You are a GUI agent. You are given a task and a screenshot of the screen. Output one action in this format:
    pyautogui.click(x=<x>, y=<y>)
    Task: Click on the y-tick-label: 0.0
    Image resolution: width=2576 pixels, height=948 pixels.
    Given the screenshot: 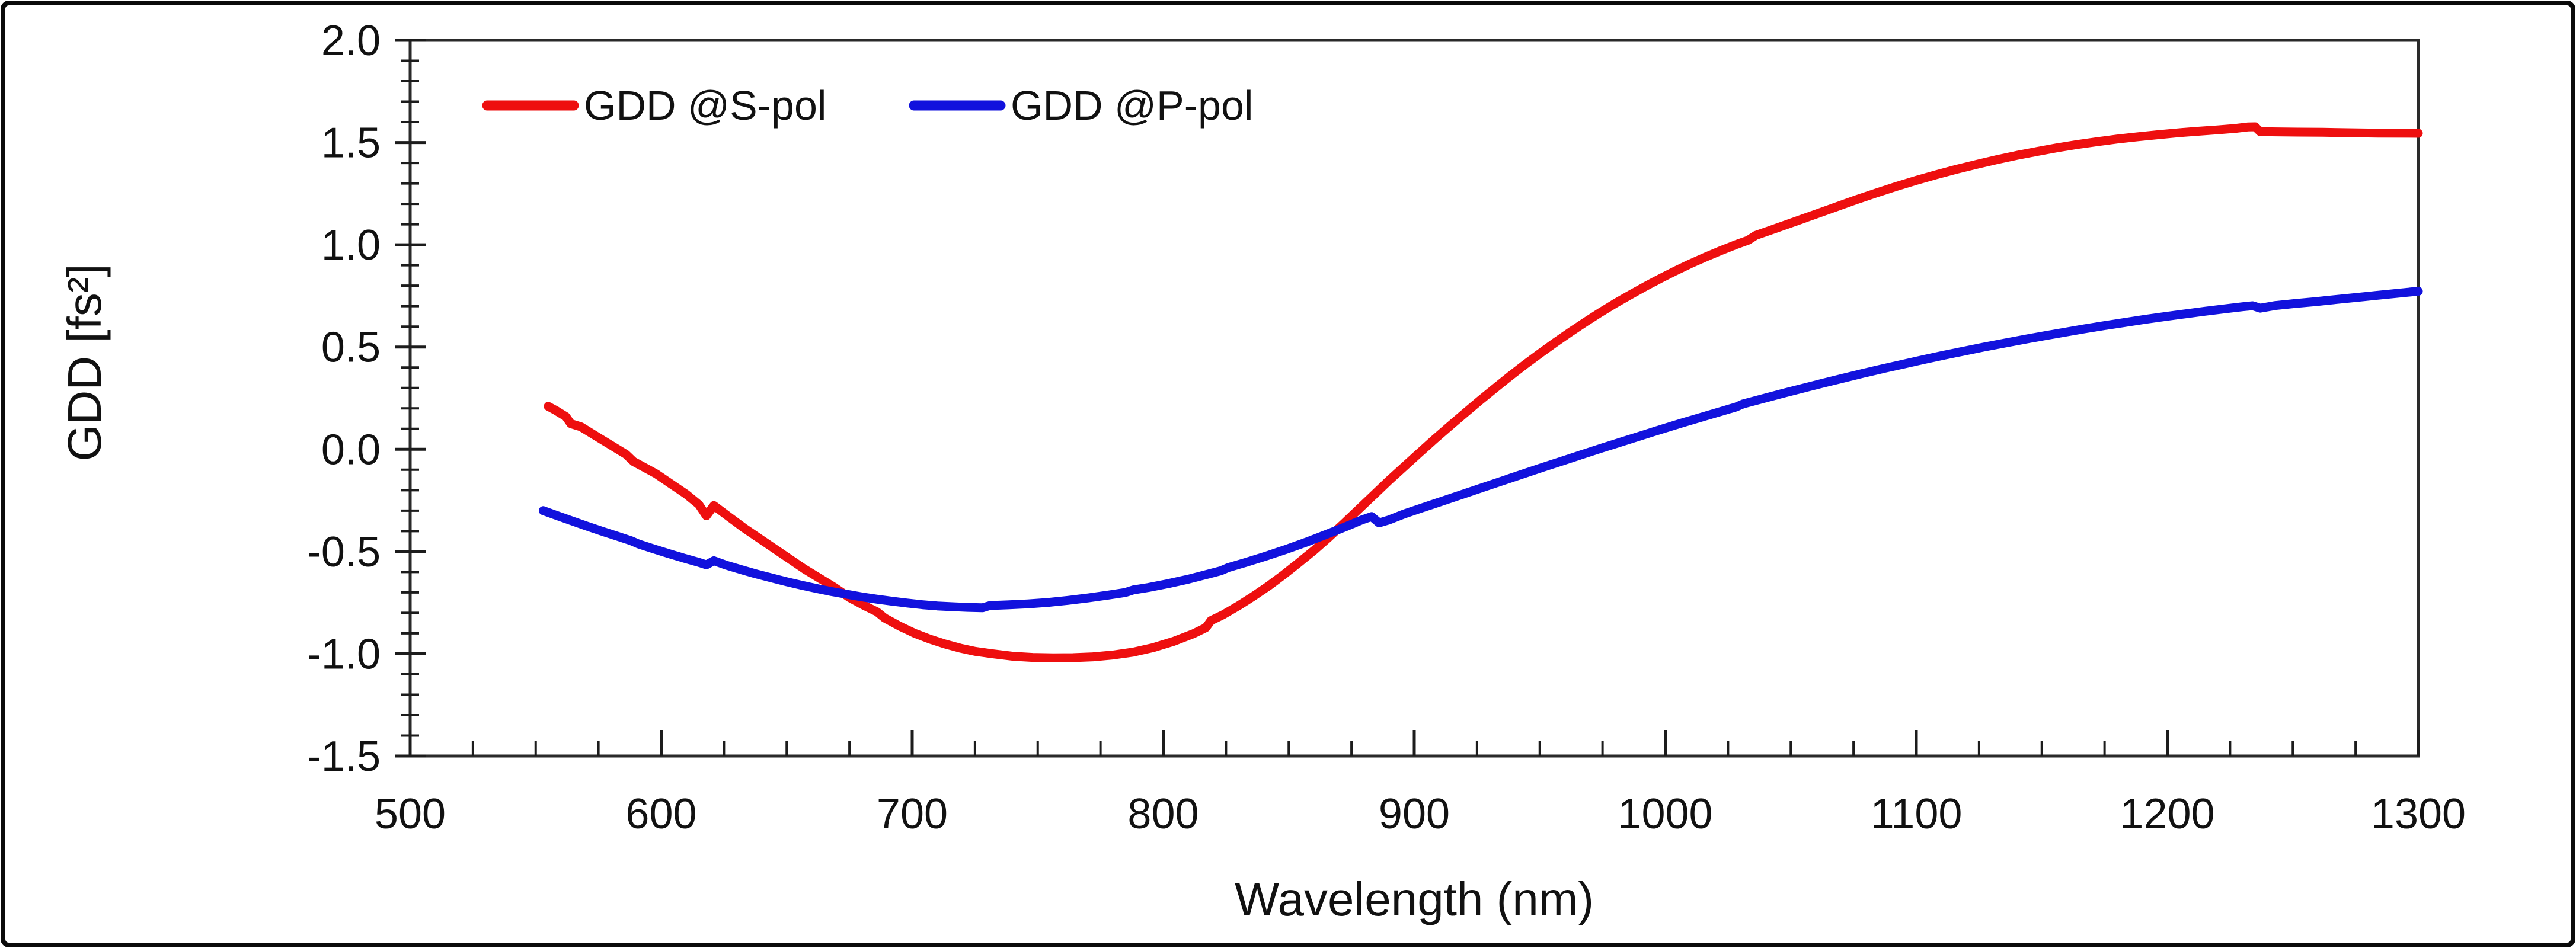 What is the action you would take?
    pyautogui.click(x=351, y=450)
    